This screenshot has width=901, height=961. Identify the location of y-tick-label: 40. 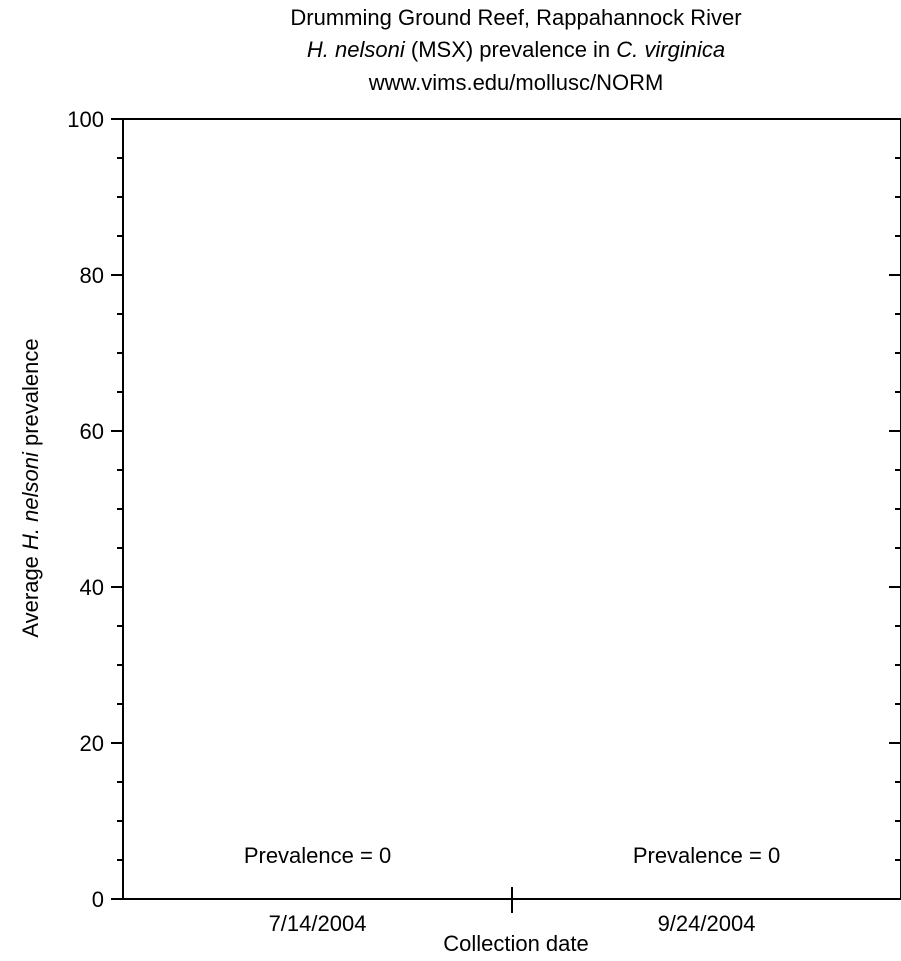
(92, 587).